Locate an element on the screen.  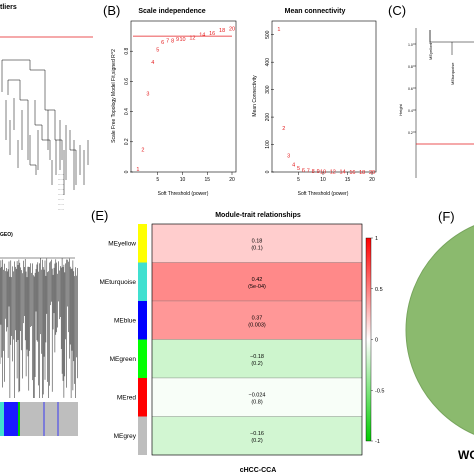
chart-title: Scale independence is located at coordinates (171, 11).